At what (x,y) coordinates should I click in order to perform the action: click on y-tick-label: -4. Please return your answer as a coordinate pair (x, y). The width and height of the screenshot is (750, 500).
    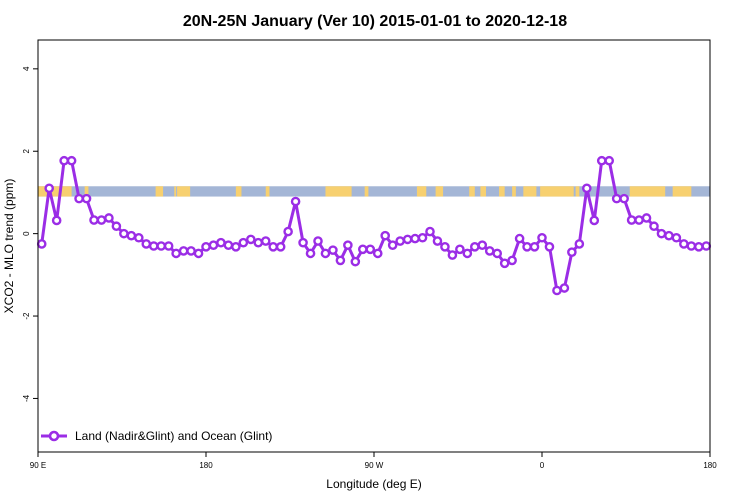
    Looking at the image, I should click on (26, 398).